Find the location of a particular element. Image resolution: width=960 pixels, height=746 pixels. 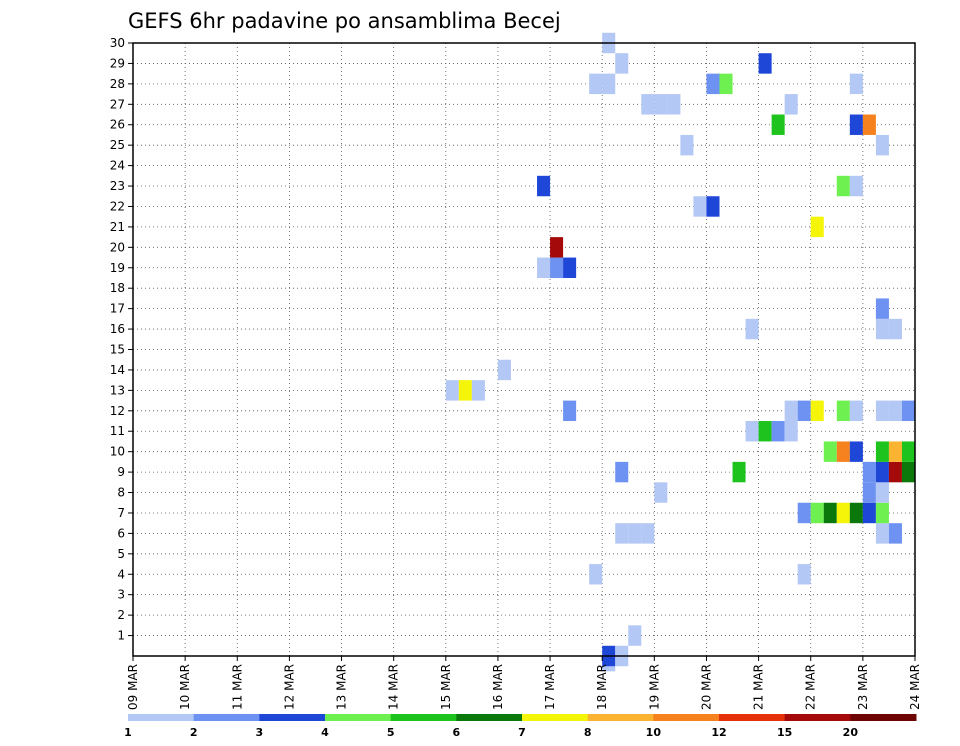

y-tick-label: 25 is located at coordinates (117, 145).